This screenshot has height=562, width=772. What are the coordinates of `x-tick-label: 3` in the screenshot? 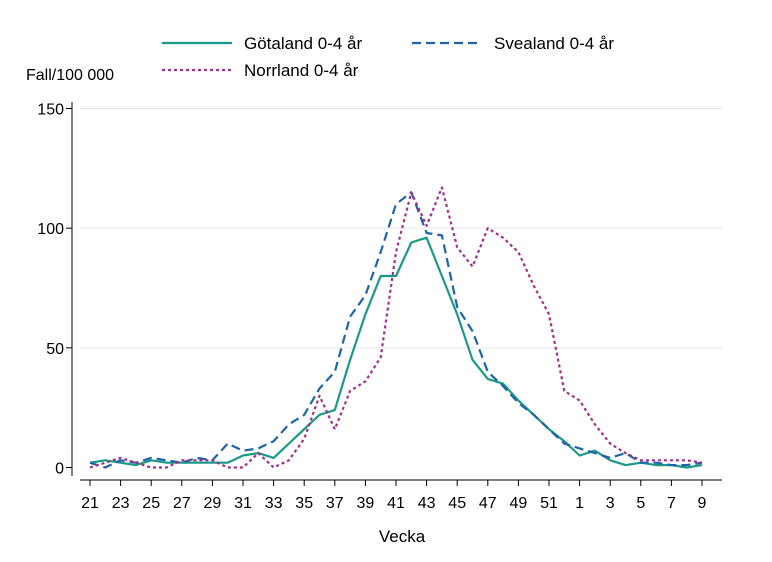 It's located at (610, 503).